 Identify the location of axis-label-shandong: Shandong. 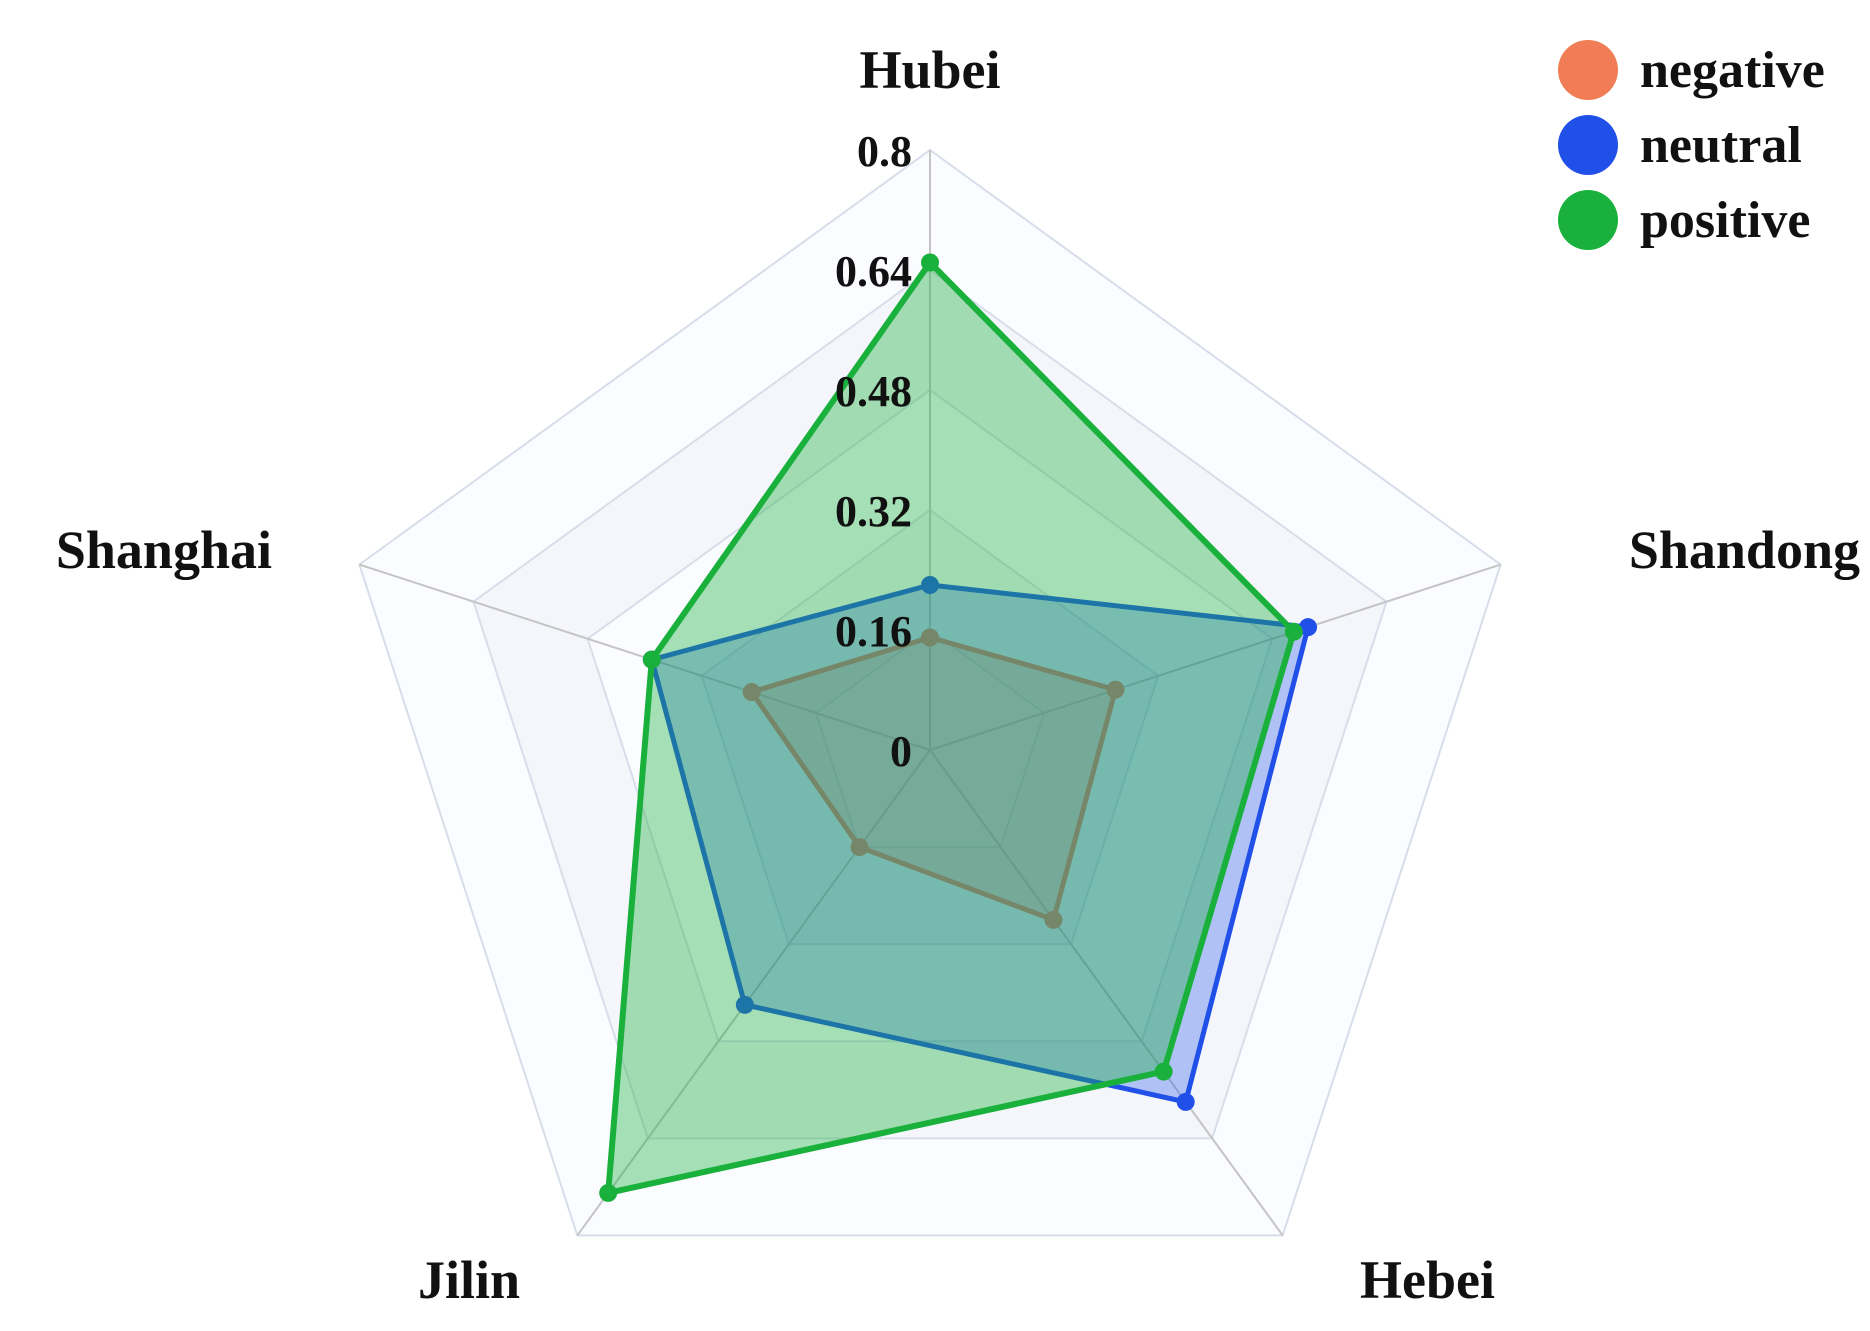
(1744, 550).